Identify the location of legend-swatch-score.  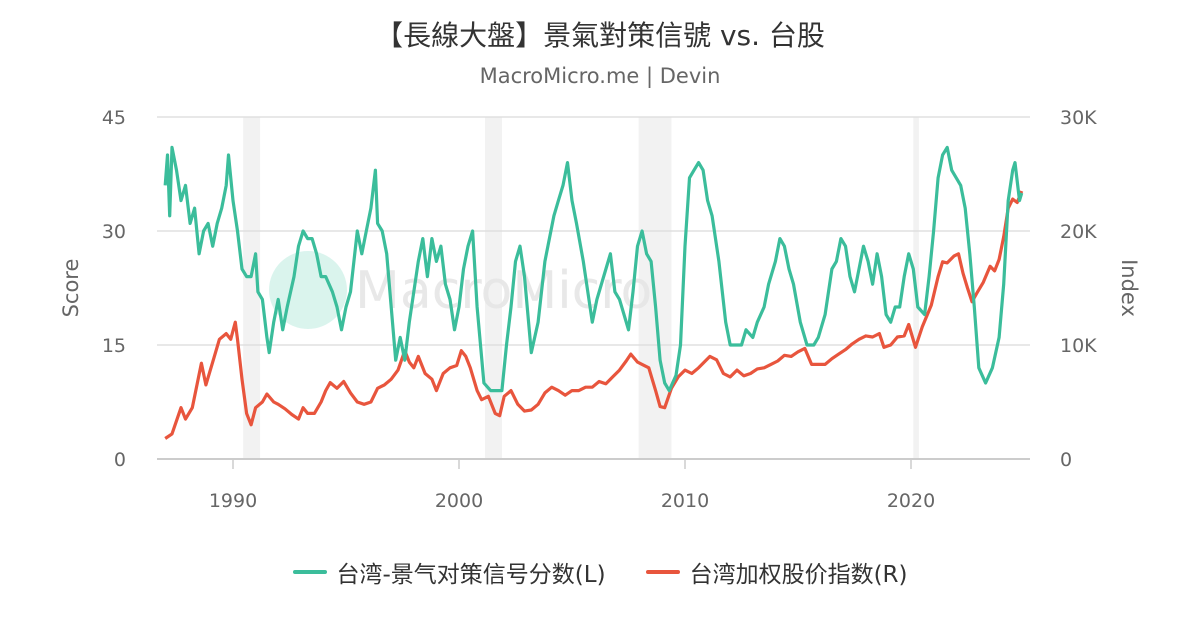
(309, 572).